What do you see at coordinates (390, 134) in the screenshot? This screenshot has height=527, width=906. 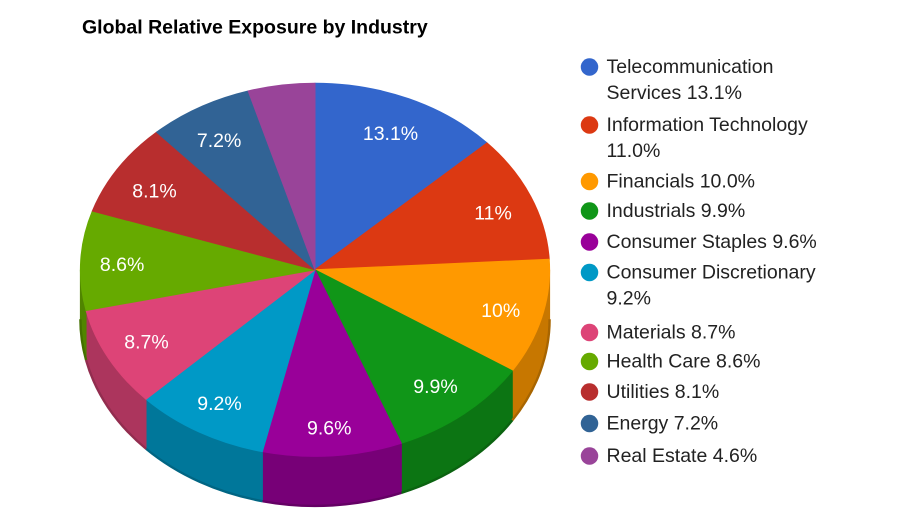 I see `svg-text: 13.1%` at bounding box center [390, 134].